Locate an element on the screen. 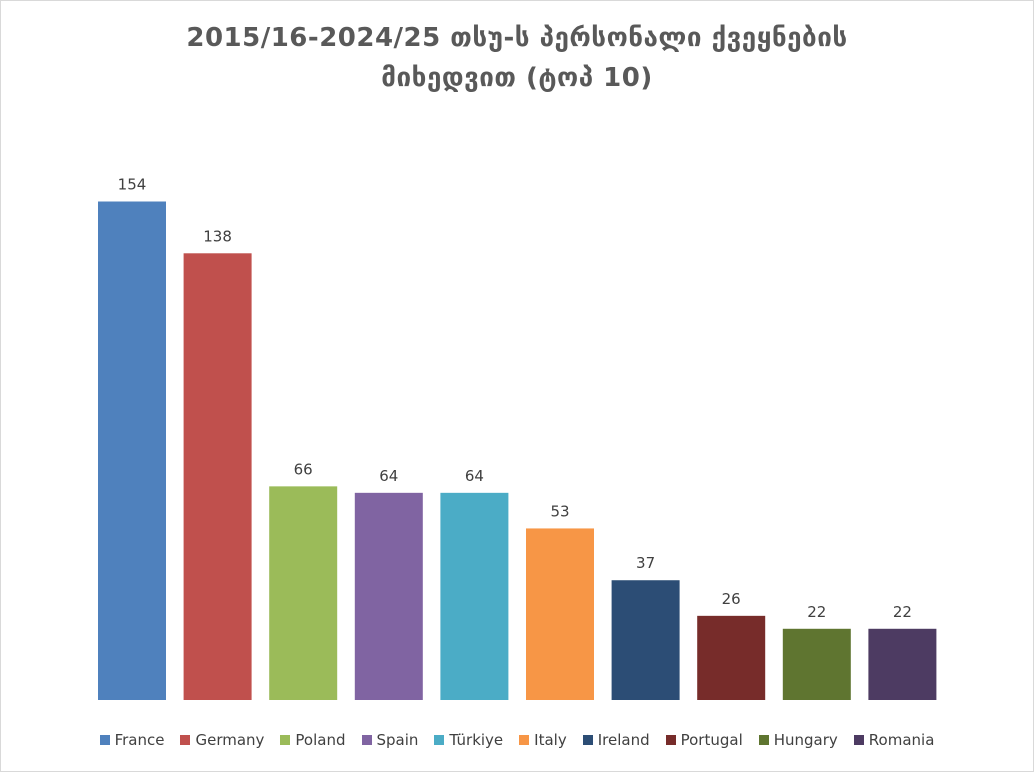 The height and width of the screenshot is (772, 1034). legend-item-poland: Poland is located at coordinates (313, 740).